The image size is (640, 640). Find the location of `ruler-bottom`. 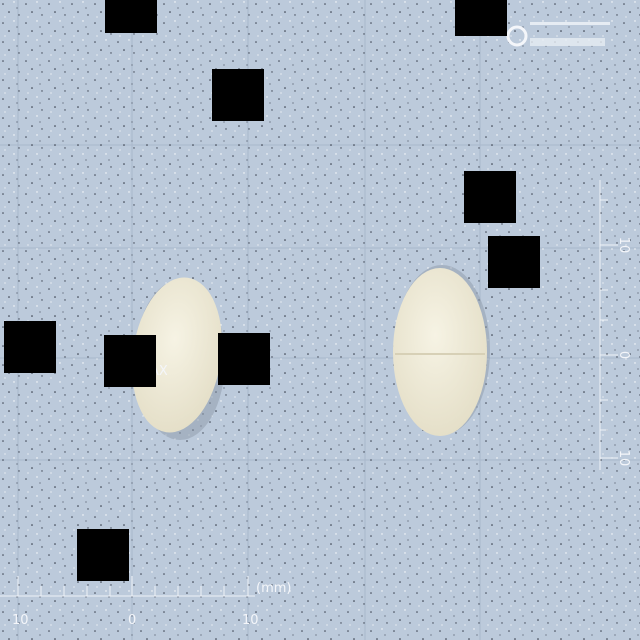

ruler-bottom is located at coordinates (127, 586).